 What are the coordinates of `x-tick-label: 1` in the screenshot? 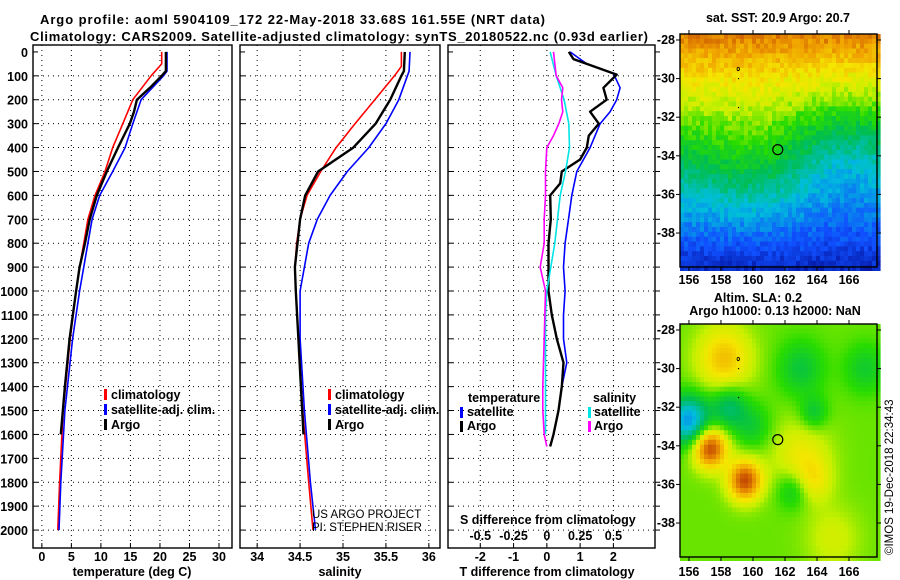 It's located at (580, 557).